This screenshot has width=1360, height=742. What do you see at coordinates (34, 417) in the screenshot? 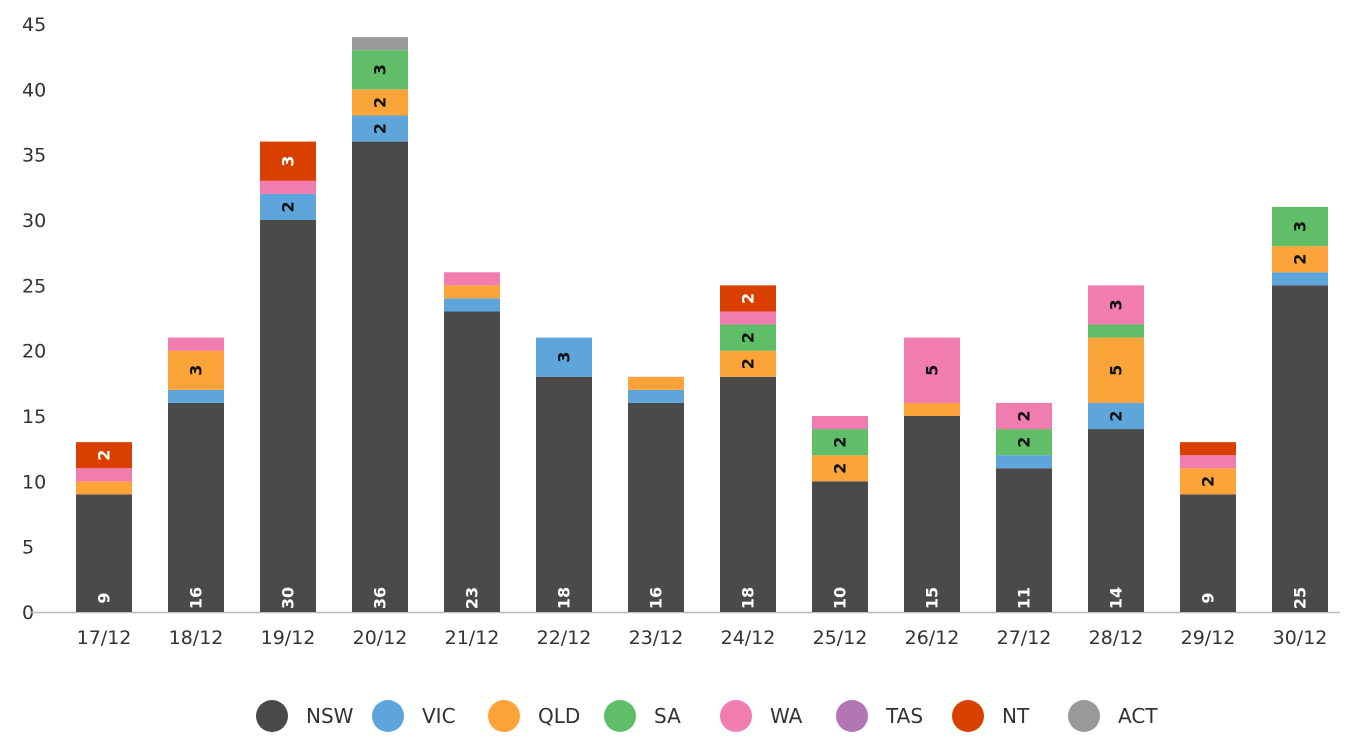
I see `y-tick-label: 15` at bounding box center [34, 417].